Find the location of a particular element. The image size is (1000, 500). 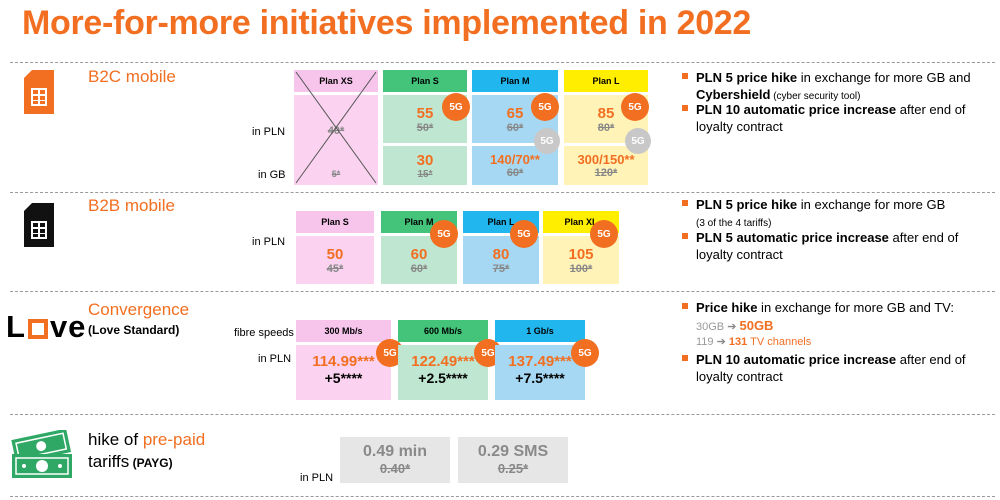

convergence-subtitle: (Love Standard) is located at coordinates (134, 330).